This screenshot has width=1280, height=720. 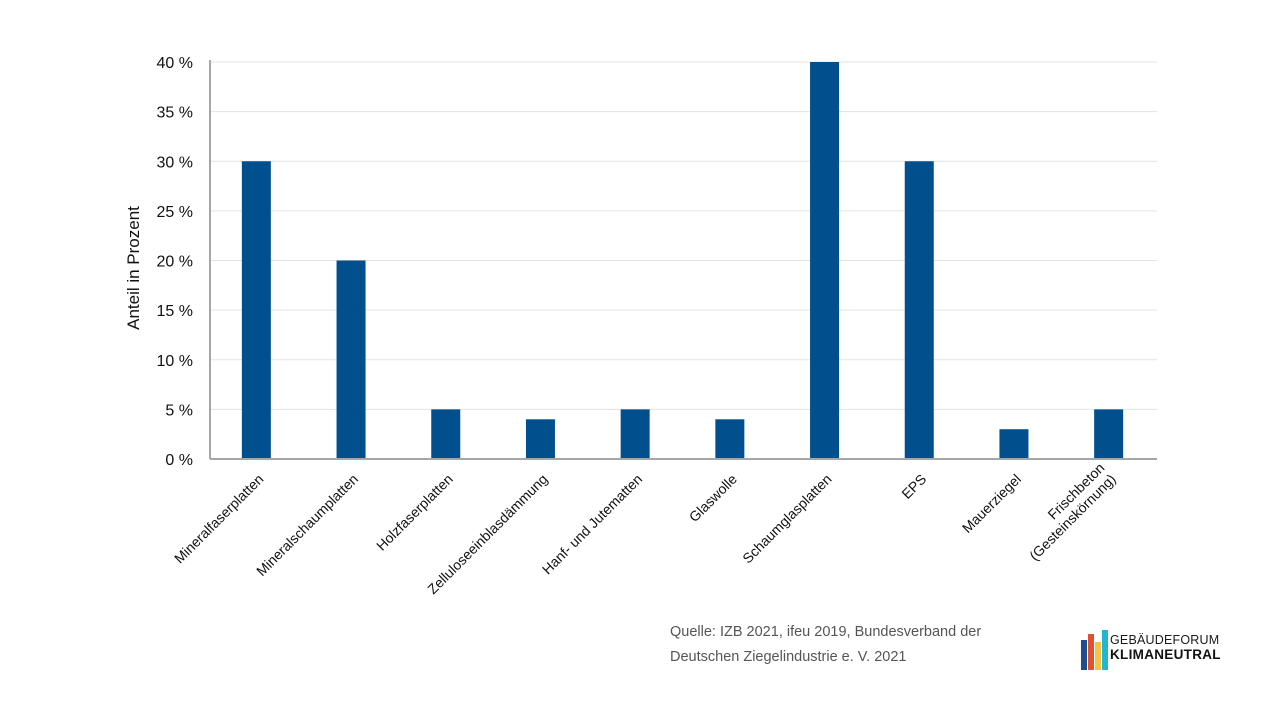 I want to click on x-tick-label-line: Holzfaserplatten, so click(x=414, y=512).